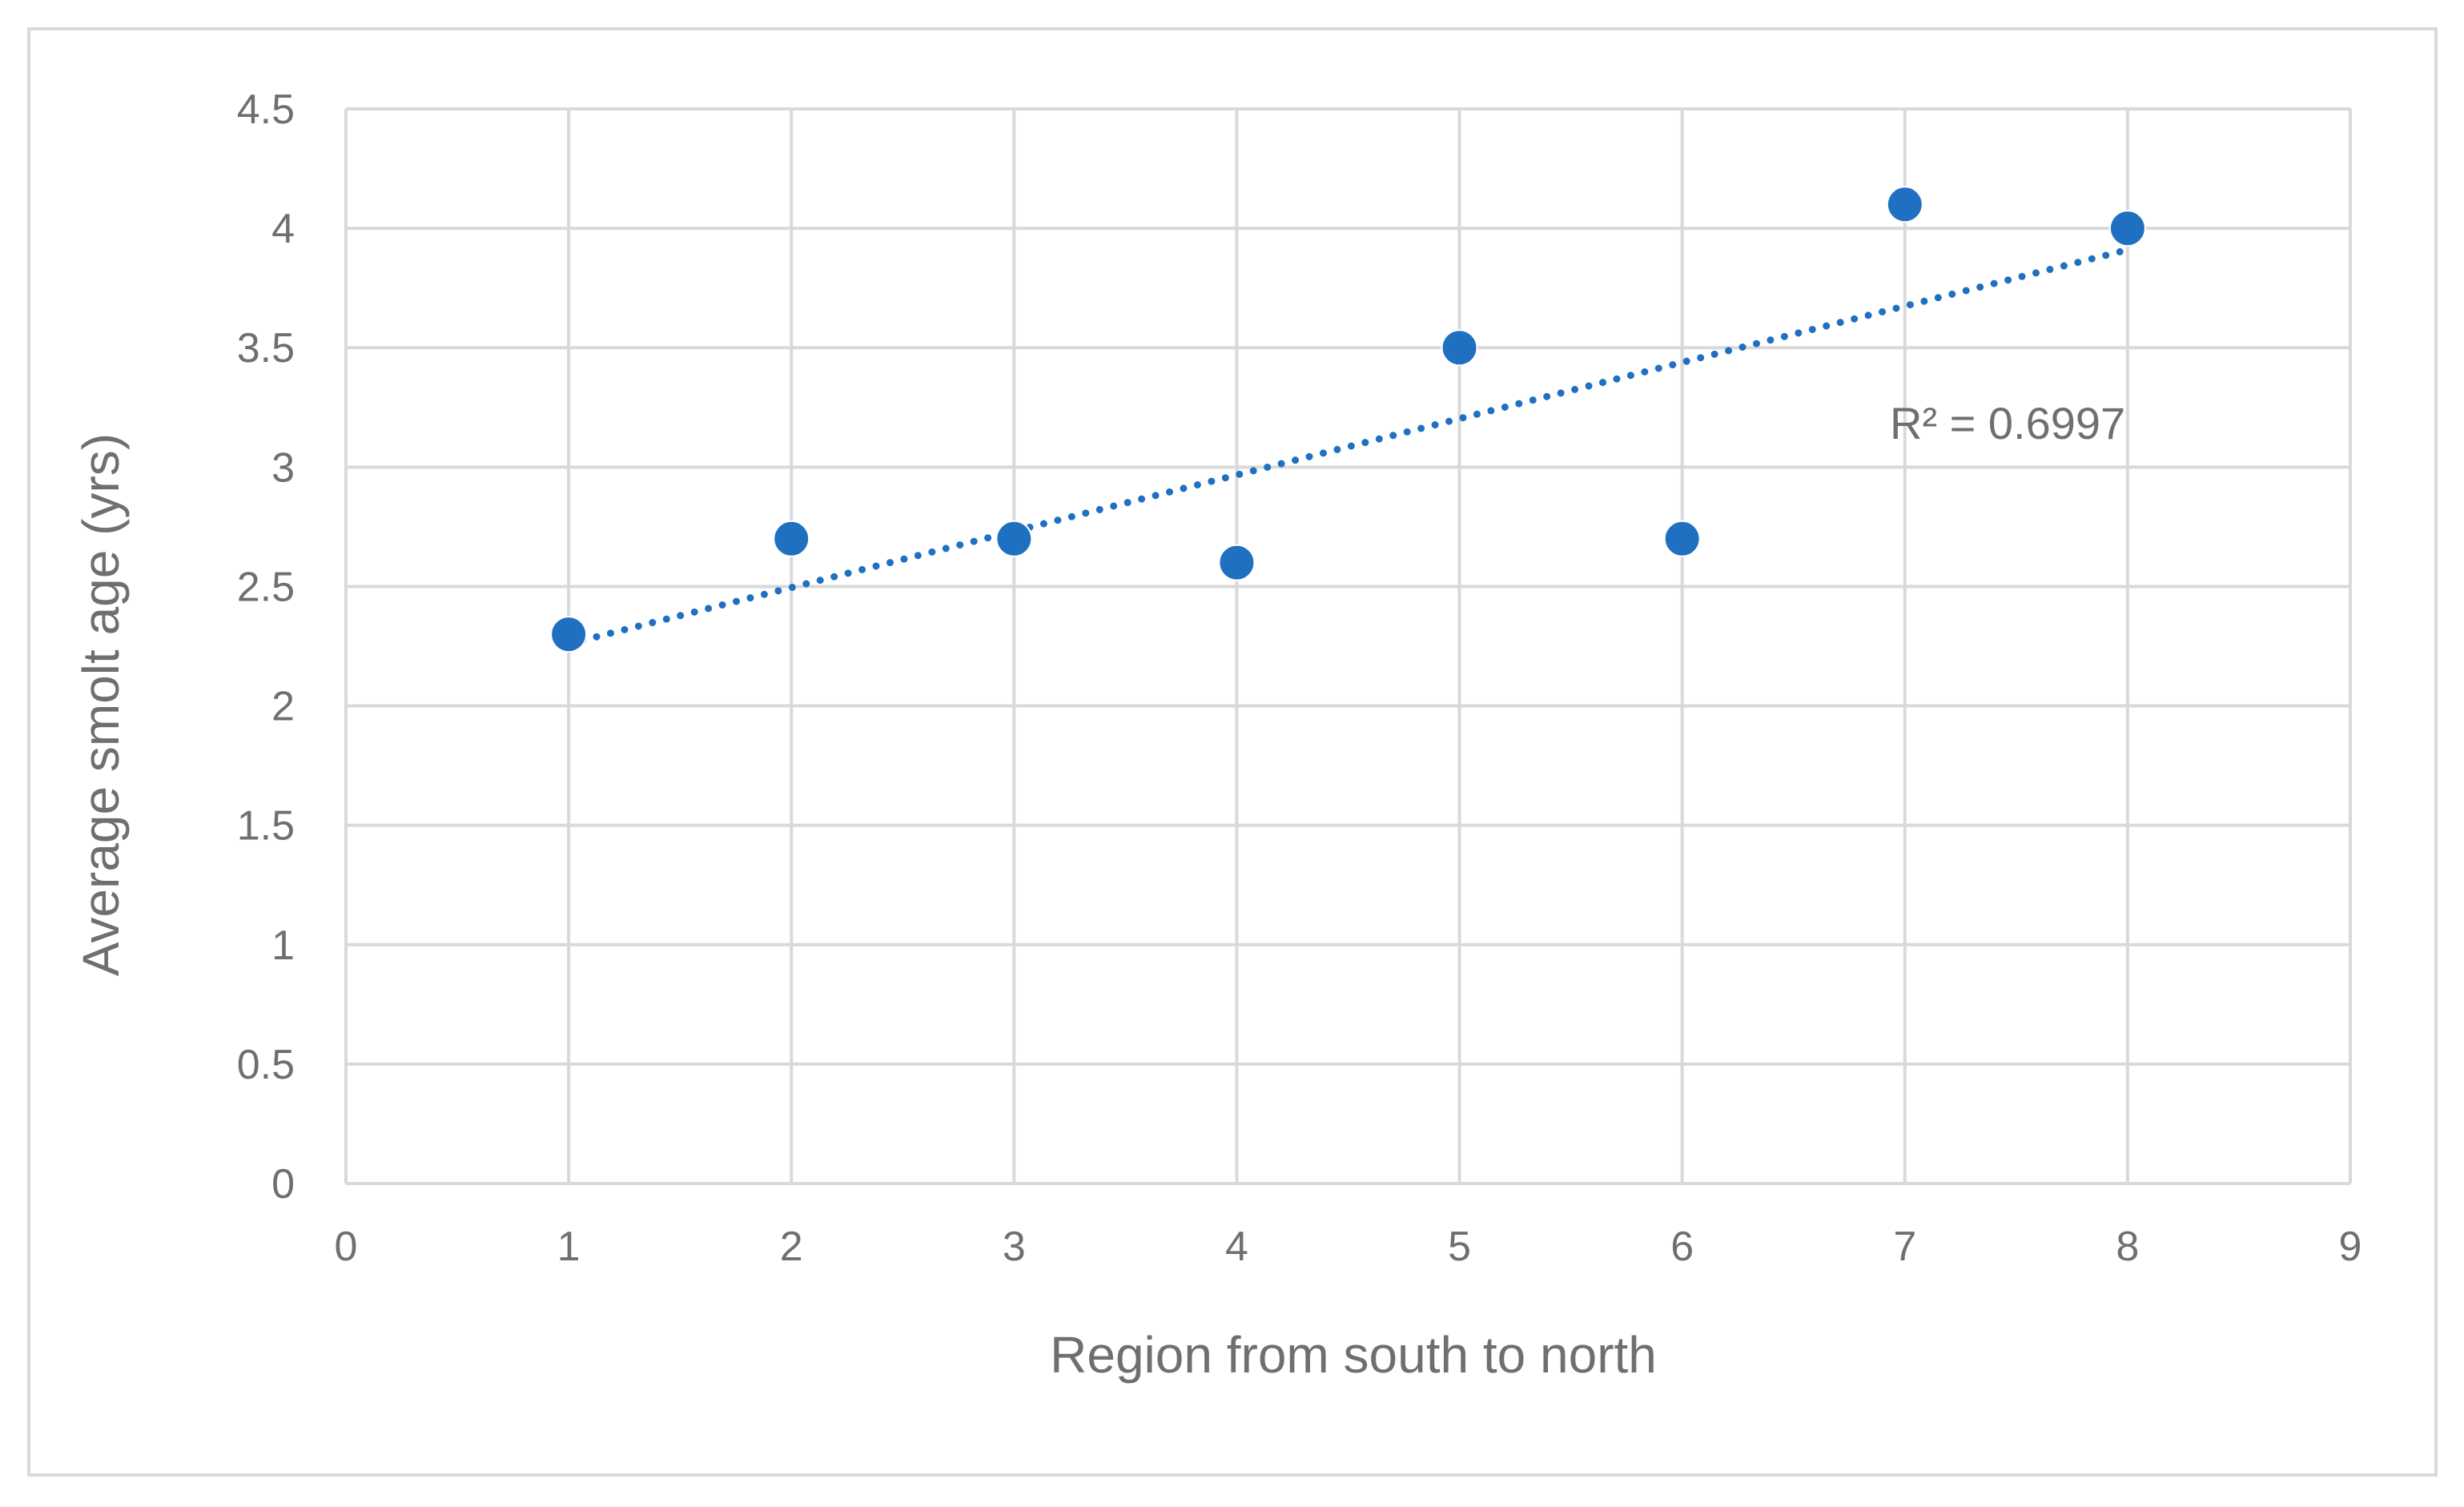 Image resolution: width=2464 pixels, height=1507 pixels. Describe the element at coordinates (266, 587) in the screenshot. I see `y-tick-label: 2.5` at that location.